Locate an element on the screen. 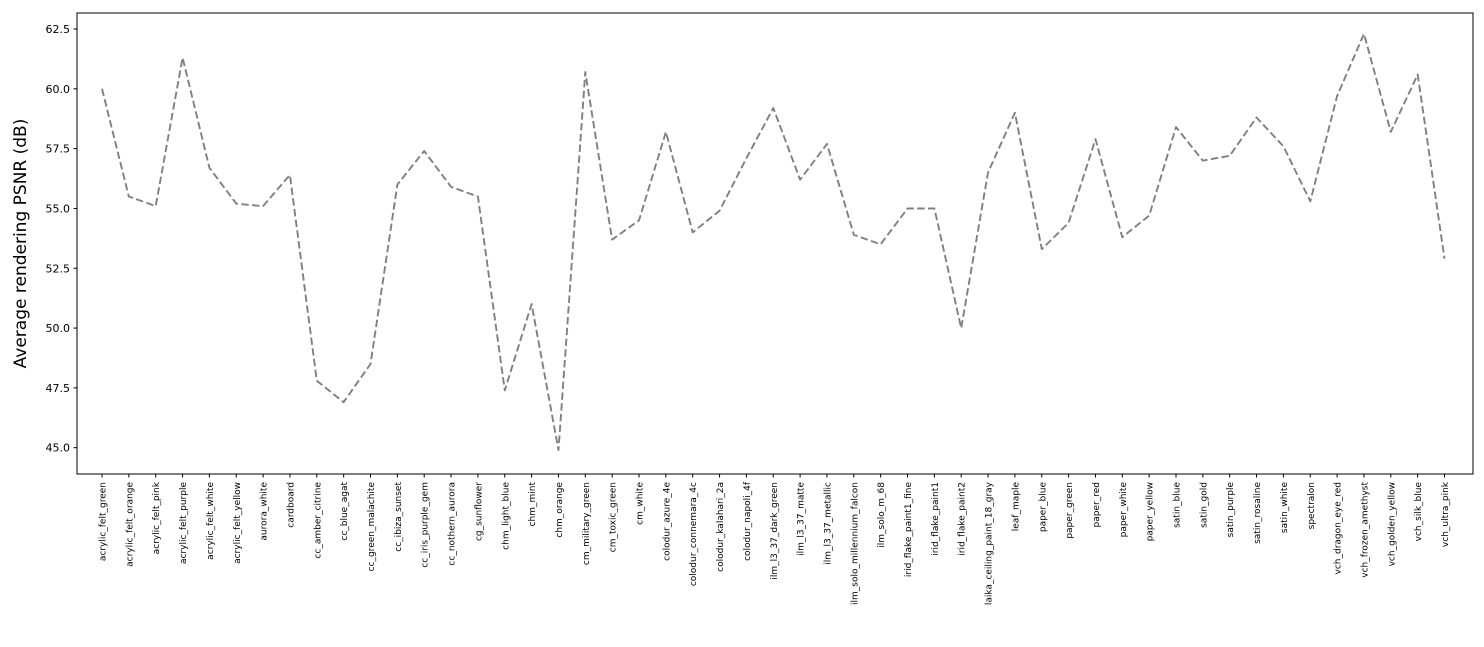 The width and height of the screenshot is (1484, 647). x-tick-label: cc_iris_purple_gem is located at coordinates (426, 525).